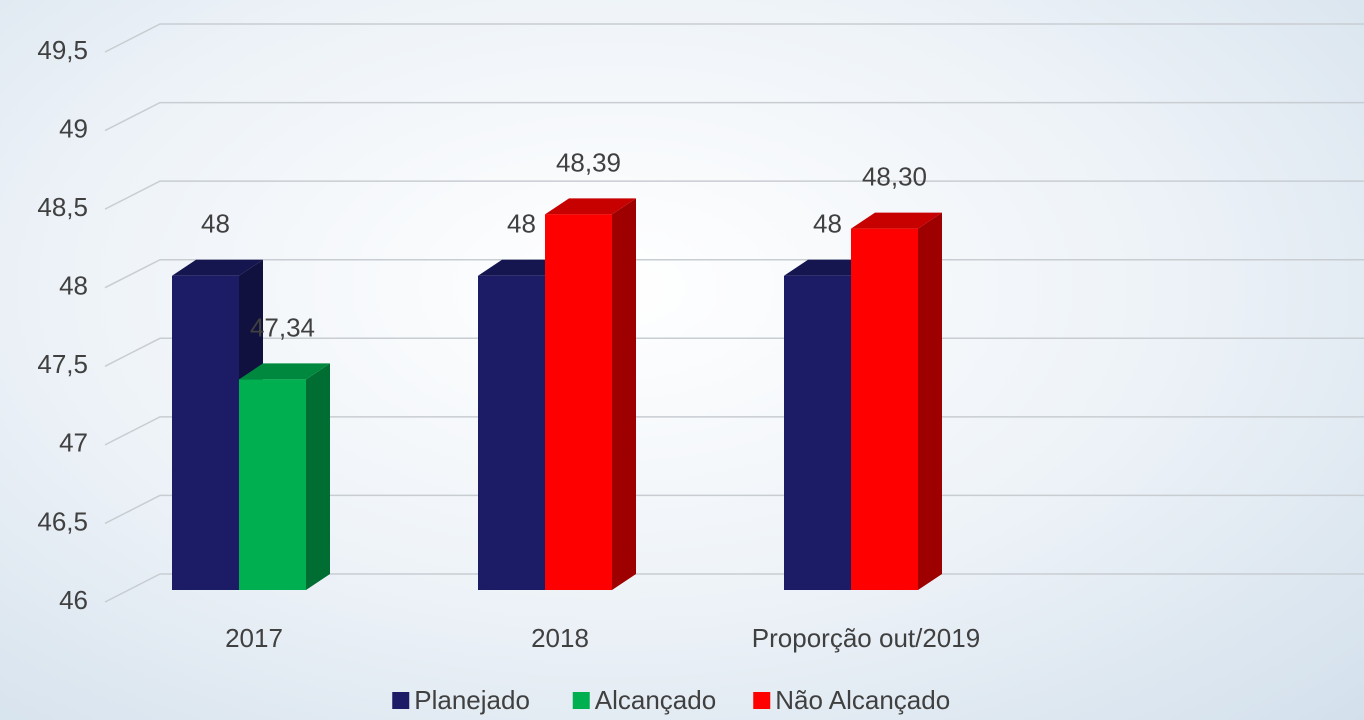 This screenshot has width=1364, height=720. What do you see at coordinates (254, 638) in the screenshot?
I see `x-tick-label: 2017` at bounding box center [254, 638].